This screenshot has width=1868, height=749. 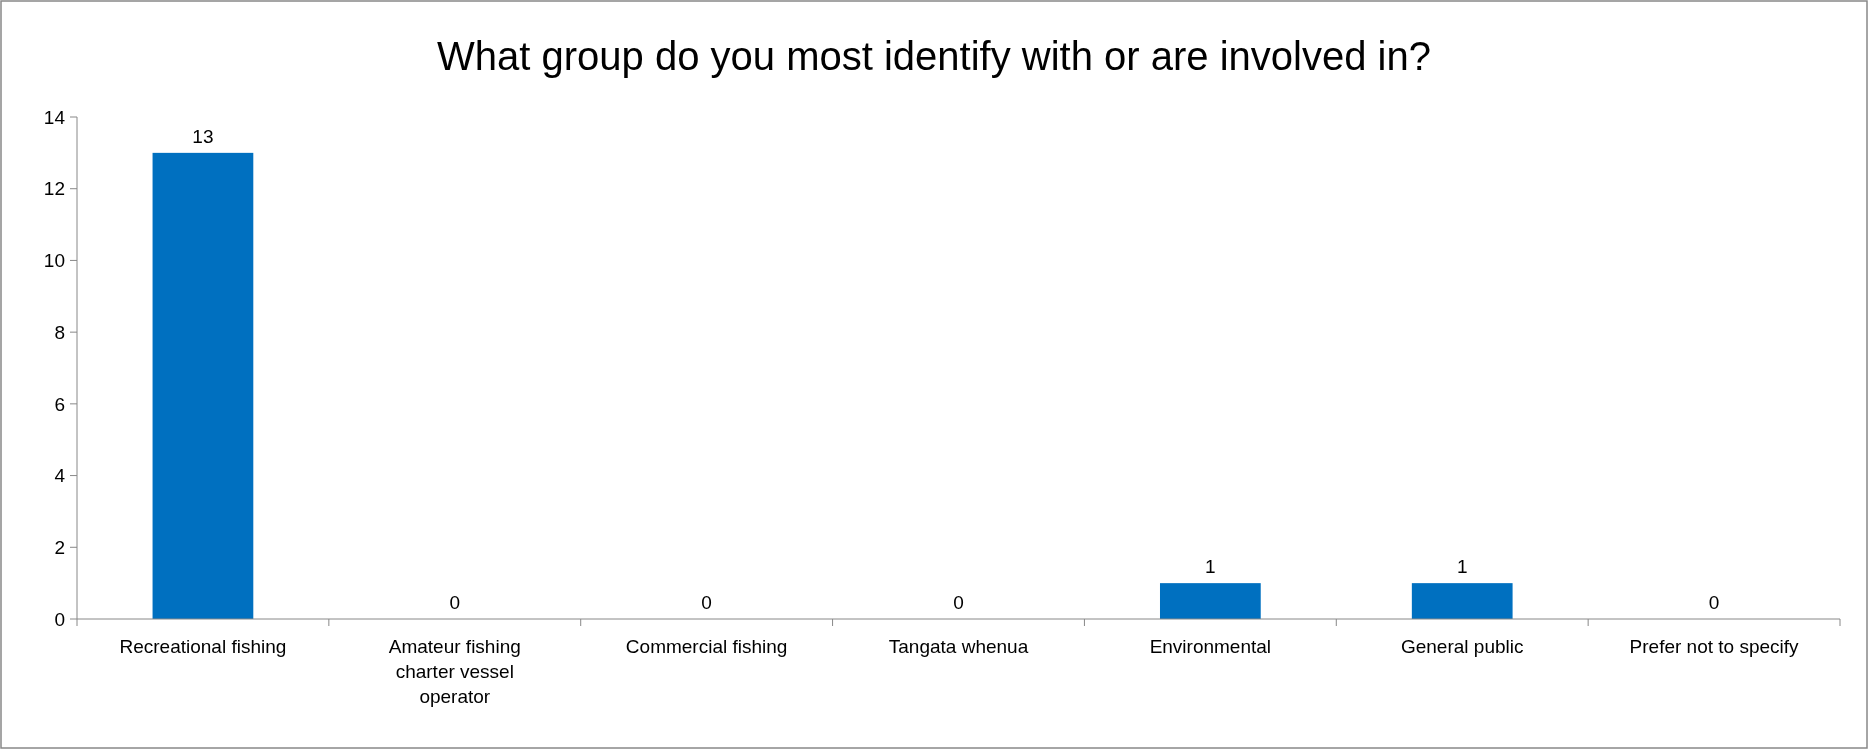 I want to click on x-tick-label: Commercial fishing, so click(x=706, y=646).